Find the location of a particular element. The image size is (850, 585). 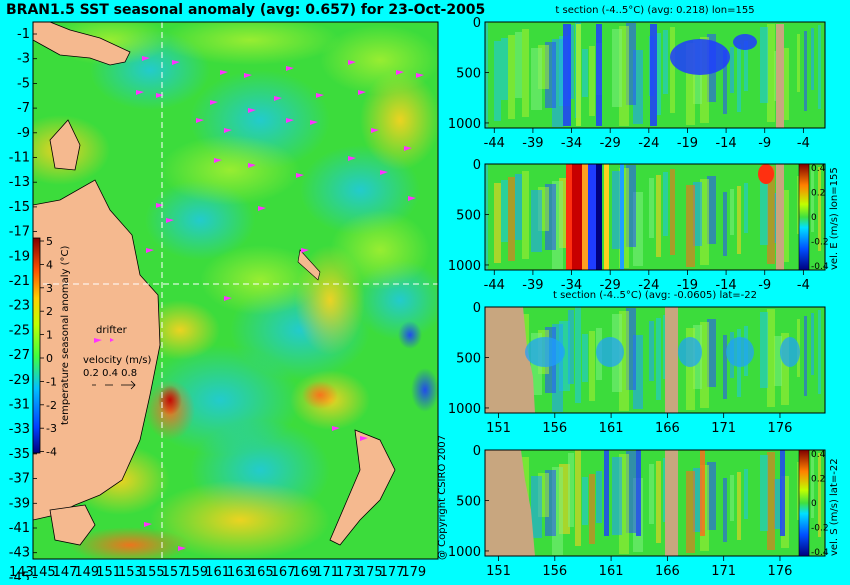

velocity-colorbar-tick: 0 is located at coordinates (814, 218).